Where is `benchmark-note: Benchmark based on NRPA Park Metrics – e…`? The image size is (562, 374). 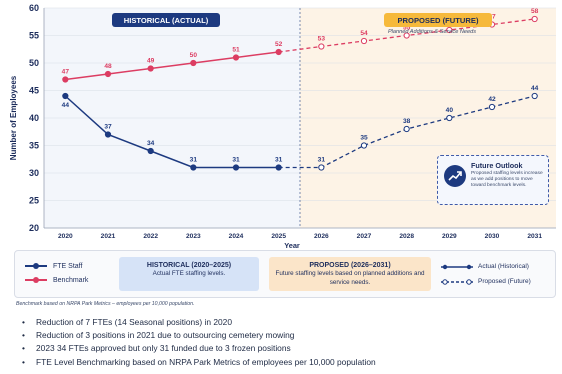
benchmark-note: Benchmark based on NRPA Park Metrics – e… is located at coordinates (105, 304).